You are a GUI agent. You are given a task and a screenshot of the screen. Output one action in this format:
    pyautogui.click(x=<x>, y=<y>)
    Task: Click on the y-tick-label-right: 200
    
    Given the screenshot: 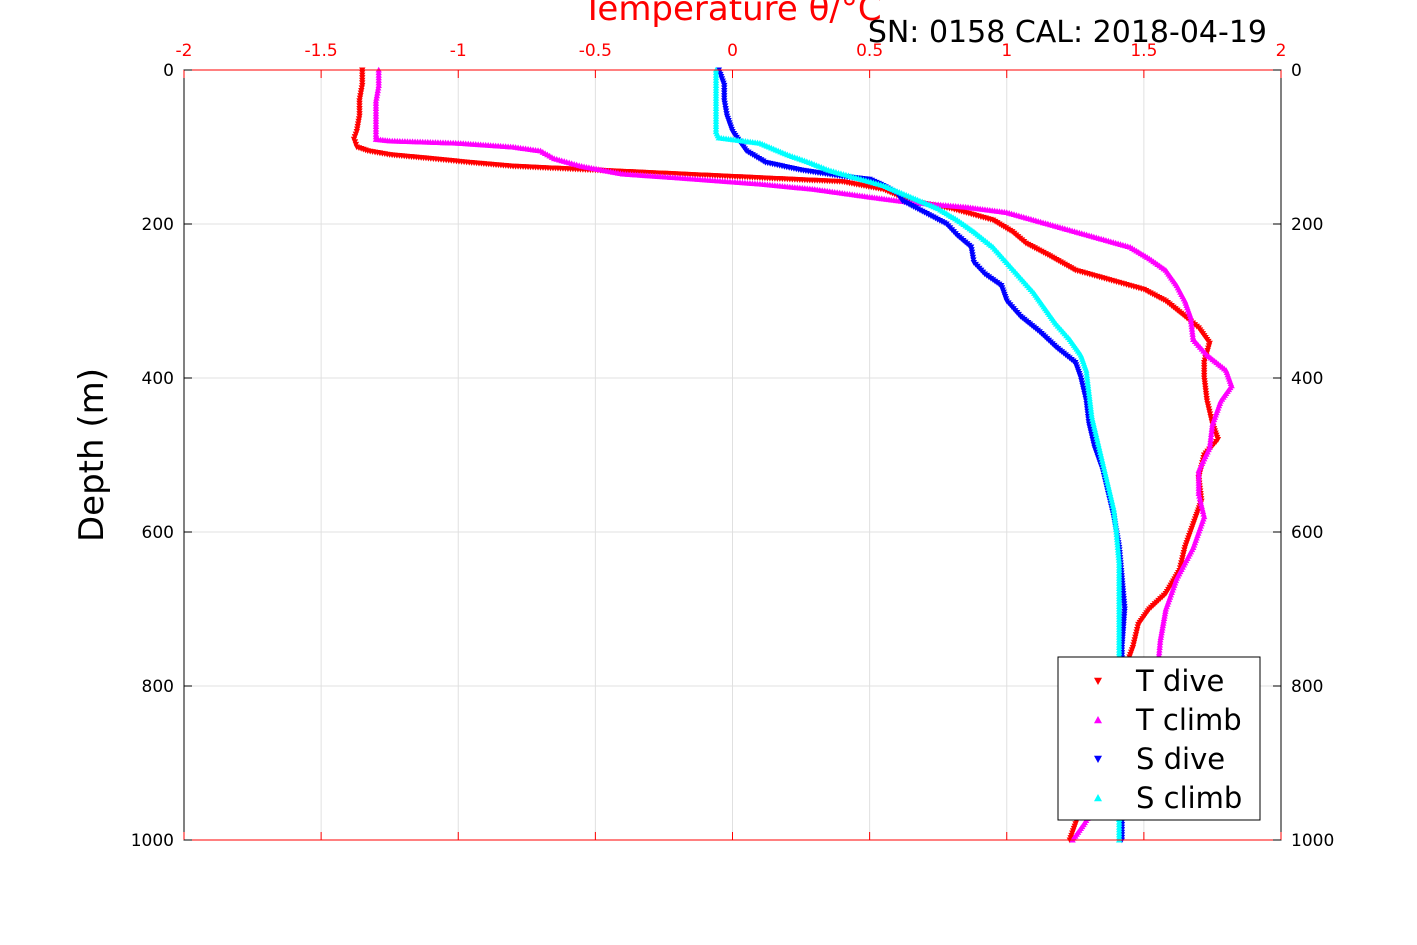 What is the action you would take?
    pyautogui.click(x=1307, y=225)
    